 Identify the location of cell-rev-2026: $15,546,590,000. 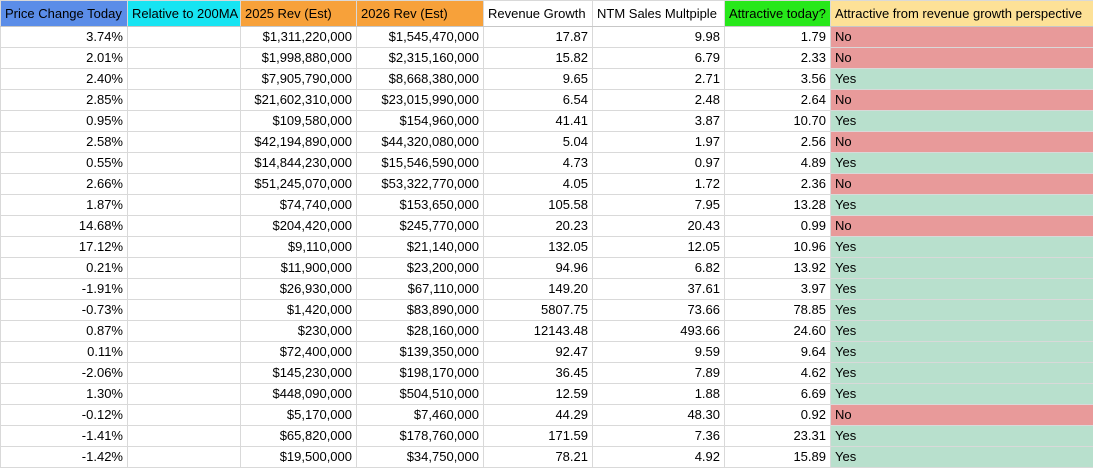
(420, 163).